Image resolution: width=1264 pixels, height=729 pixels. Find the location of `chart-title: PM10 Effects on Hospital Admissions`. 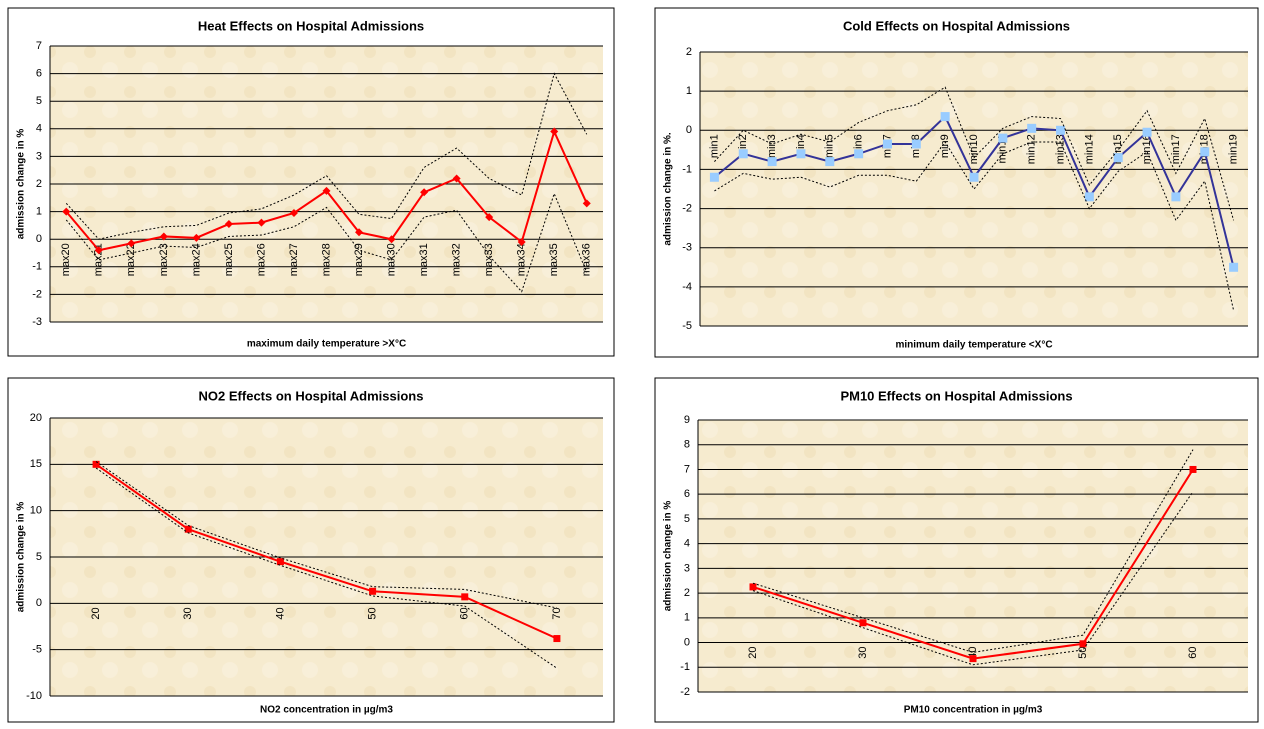

chart-title: PM10 Effects on Hospital Admissions is located at coordinates (956, 395).